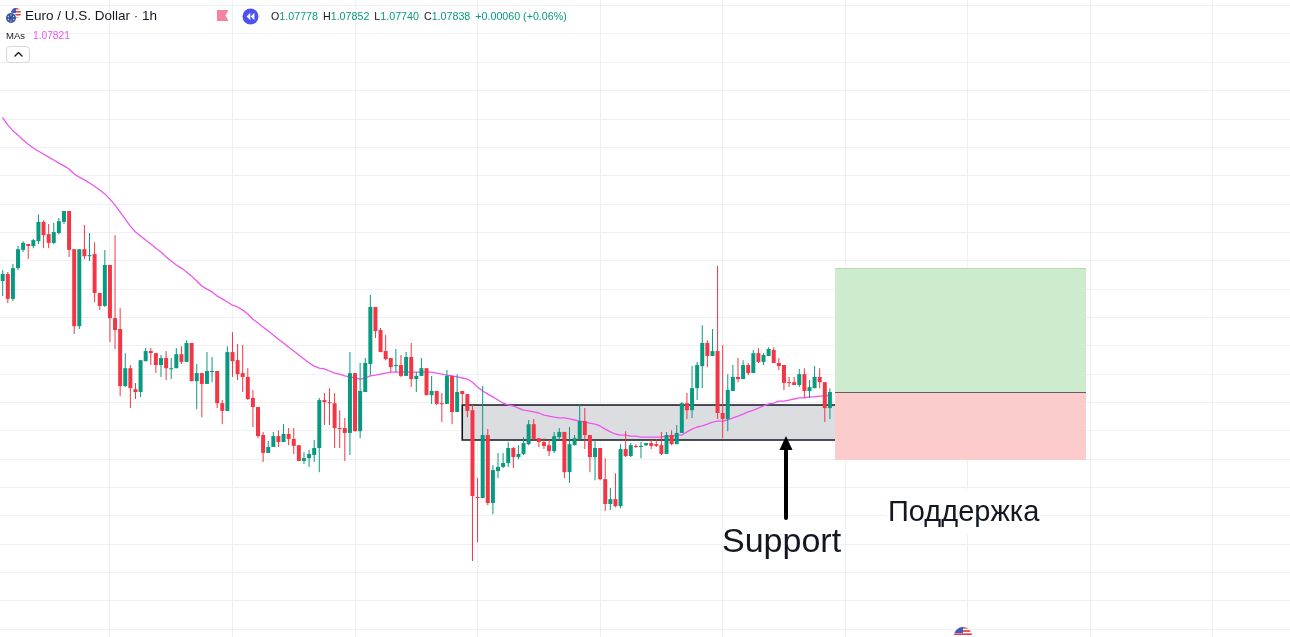  I want to click on text: O1.07778, so click(294, 16).